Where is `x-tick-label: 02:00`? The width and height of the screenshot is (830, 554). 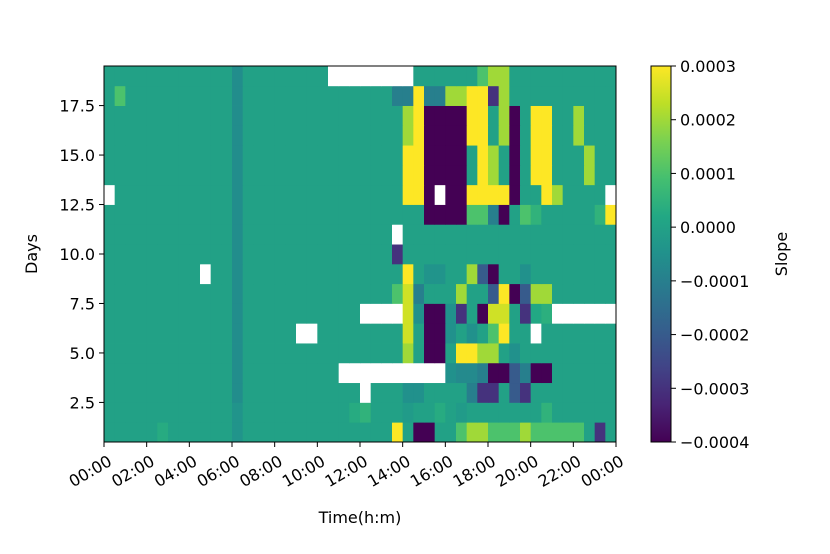 x-tick-label: 02:00 is located at coordinates (132, 471).